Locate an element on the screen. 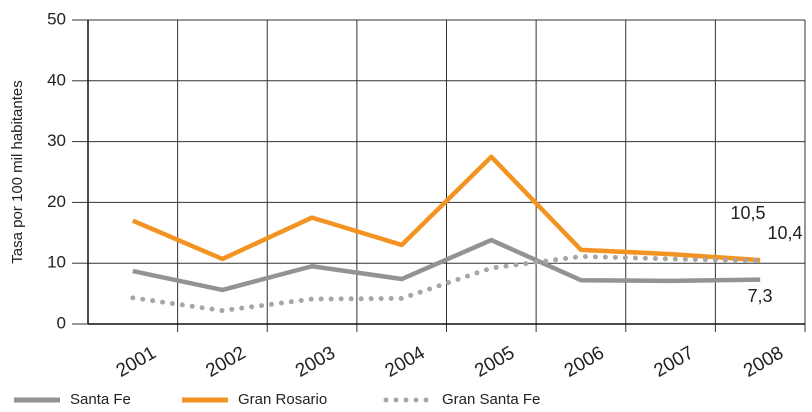 The image size is (812, 412). legend-label: Santa Fe is located at coordinates (100, 399).